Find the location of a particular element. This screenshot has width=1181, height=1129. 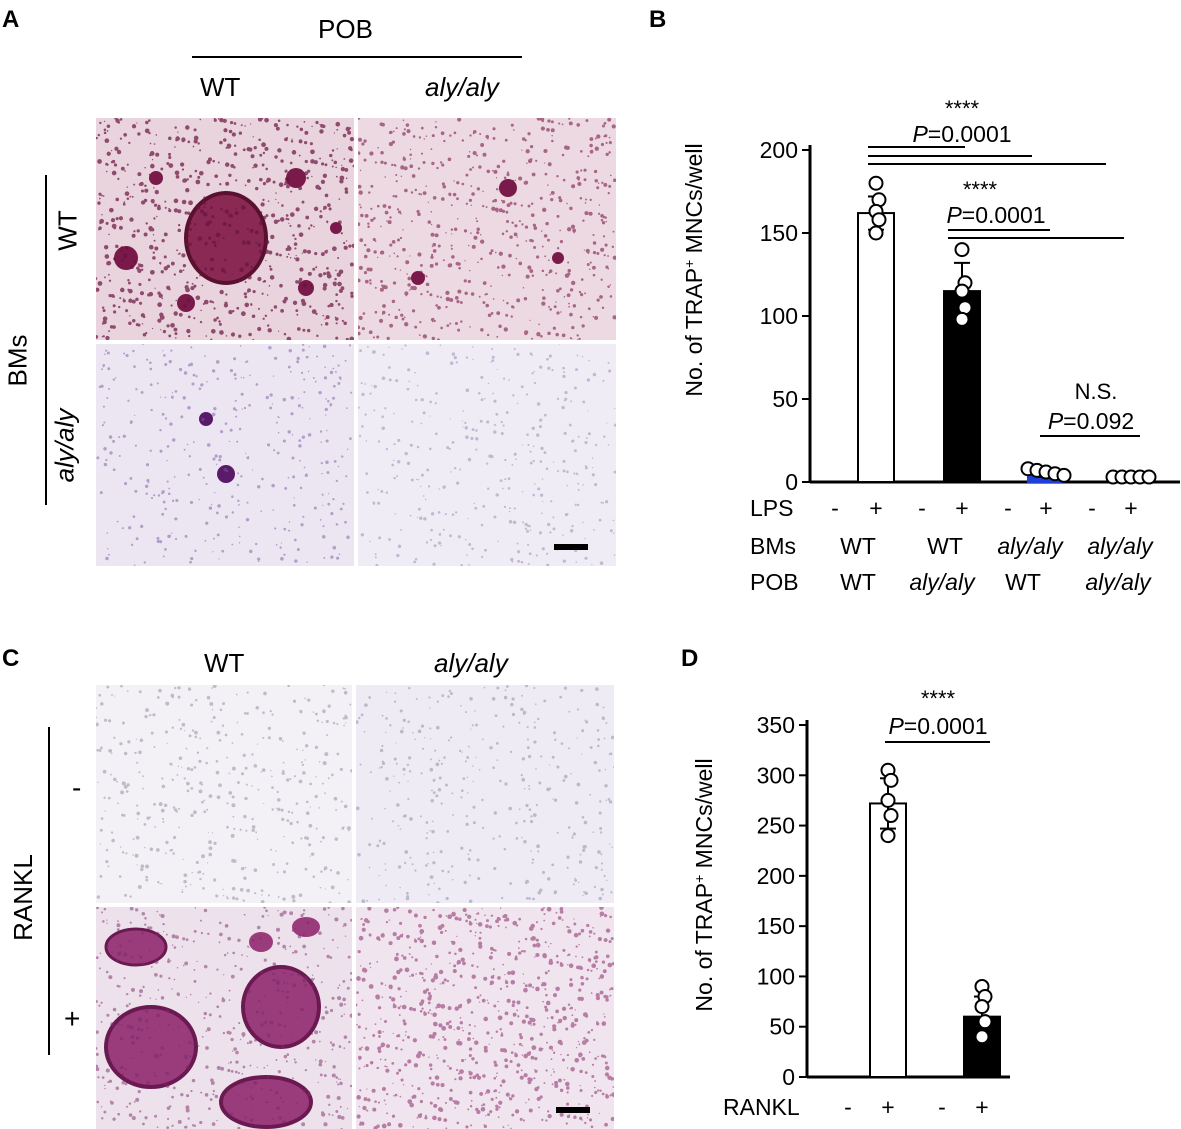

micrograph-c-wt-minus is located at coordinates (224, 794).